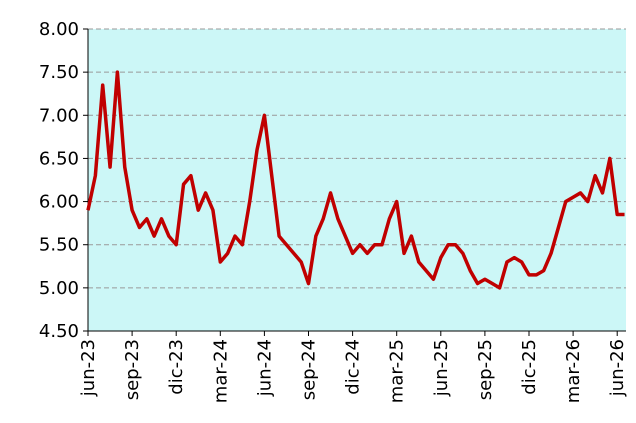 The image size is (636, 423). I want to click on x-tick-label: dic-23, so click(176, 367).